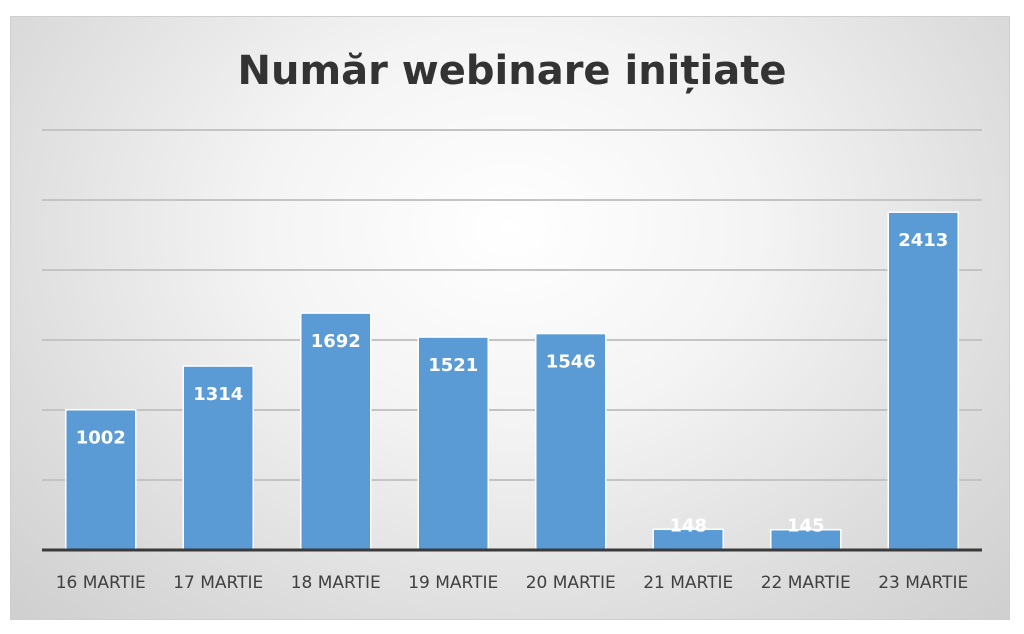 The height and width of the screenshot is (634, 1024). What do you see at coordinates (571, 362) in the screenshot?
I see `data-label-5: 1546` at bounding box center [571, 362].